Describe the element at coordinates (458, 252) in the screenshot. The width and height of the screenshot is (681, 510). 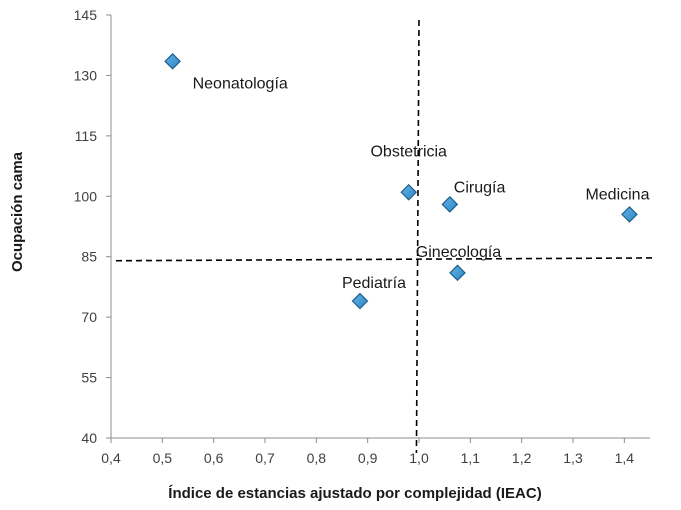
I see `data-point-label: Ginecología` at that location.